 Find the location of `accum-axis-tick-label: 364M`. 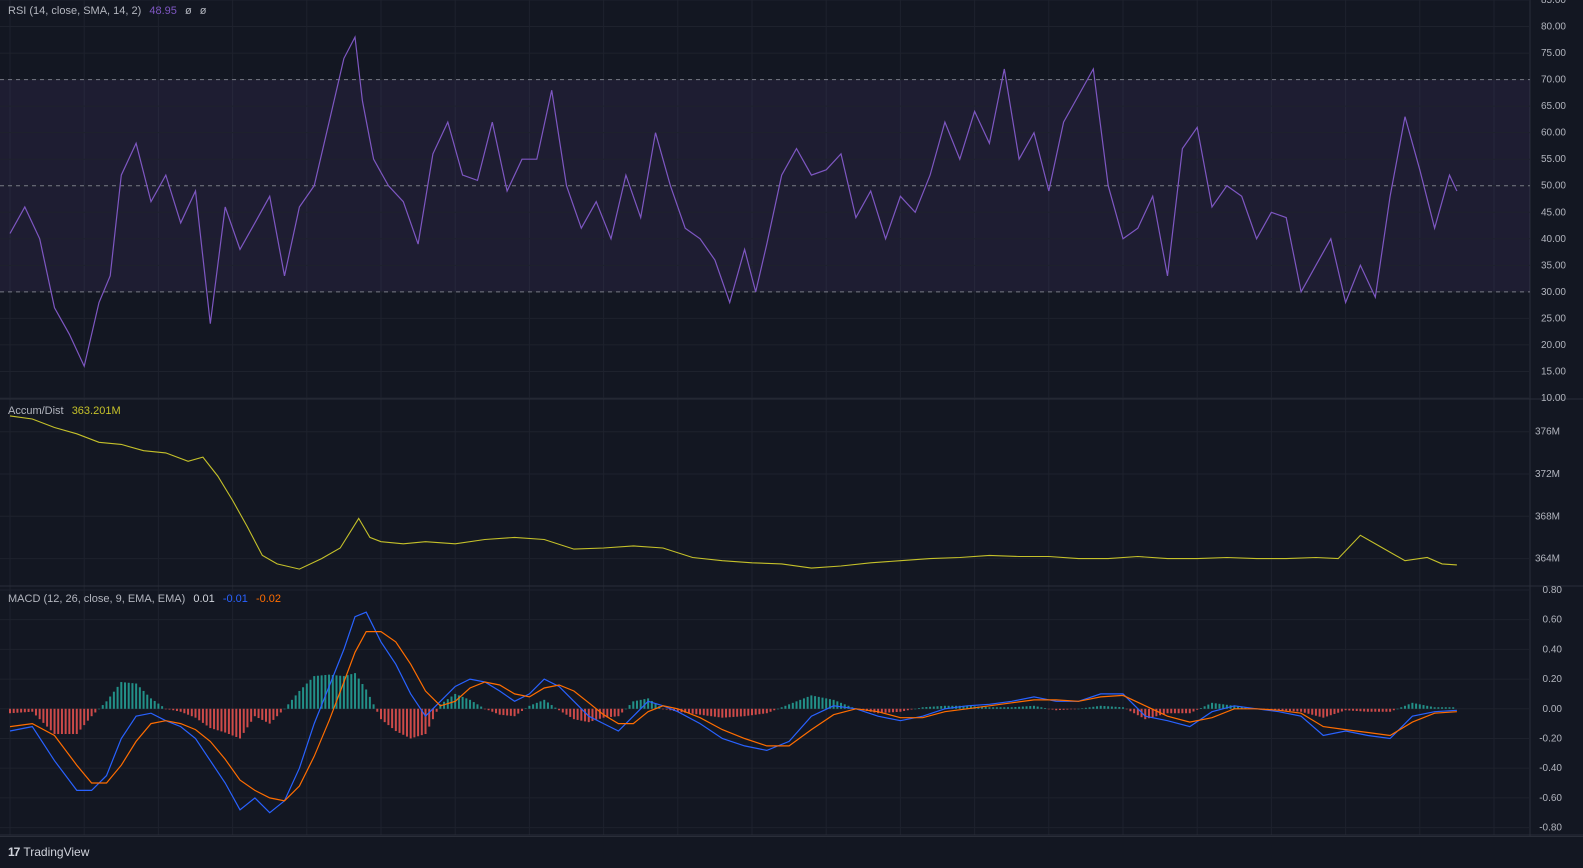

accum-axis-tick-label: 364M is located at coordinates (1547, 559).